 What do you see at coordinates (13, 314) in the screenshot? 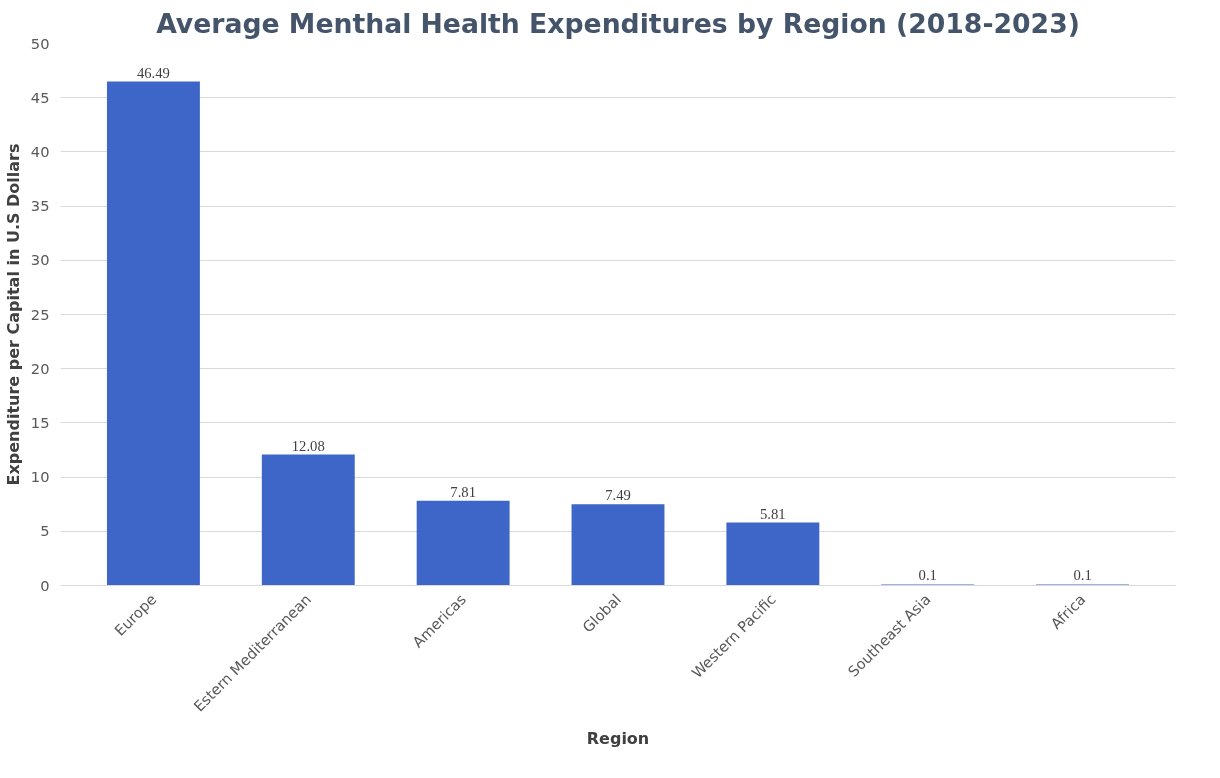
I see `y-axis-title: Expenditure per Capital in U.S Dollars` at bounding box center [13, 314].